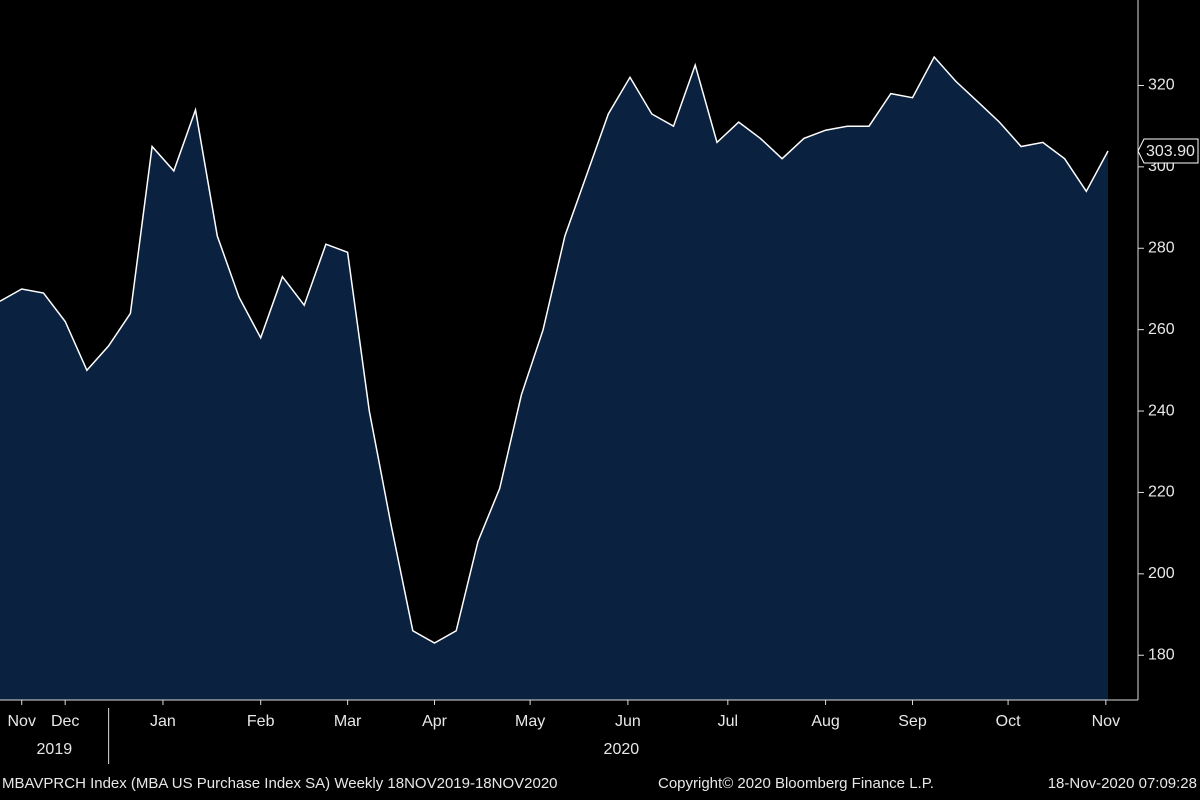 The height and width of the screenshot is (800, 1200). What do you see at coordinates (261, 721) in the screenshot?
I see `x-tick-label: Feb` at bounding box center [261, 721].